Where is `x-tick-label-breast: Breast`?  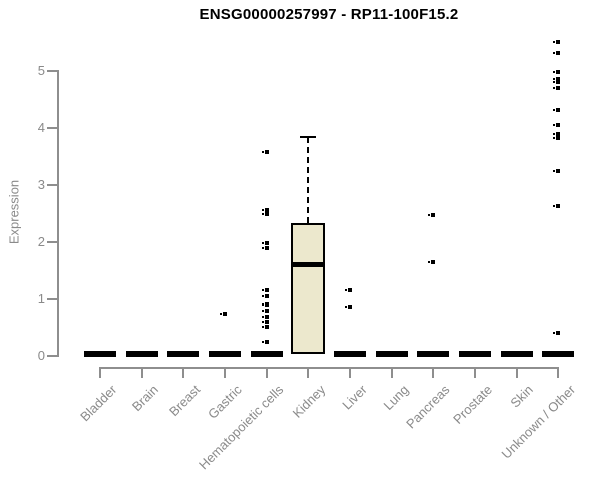
x-tick-label-breast: Breast is located at coordinates (184, 401).